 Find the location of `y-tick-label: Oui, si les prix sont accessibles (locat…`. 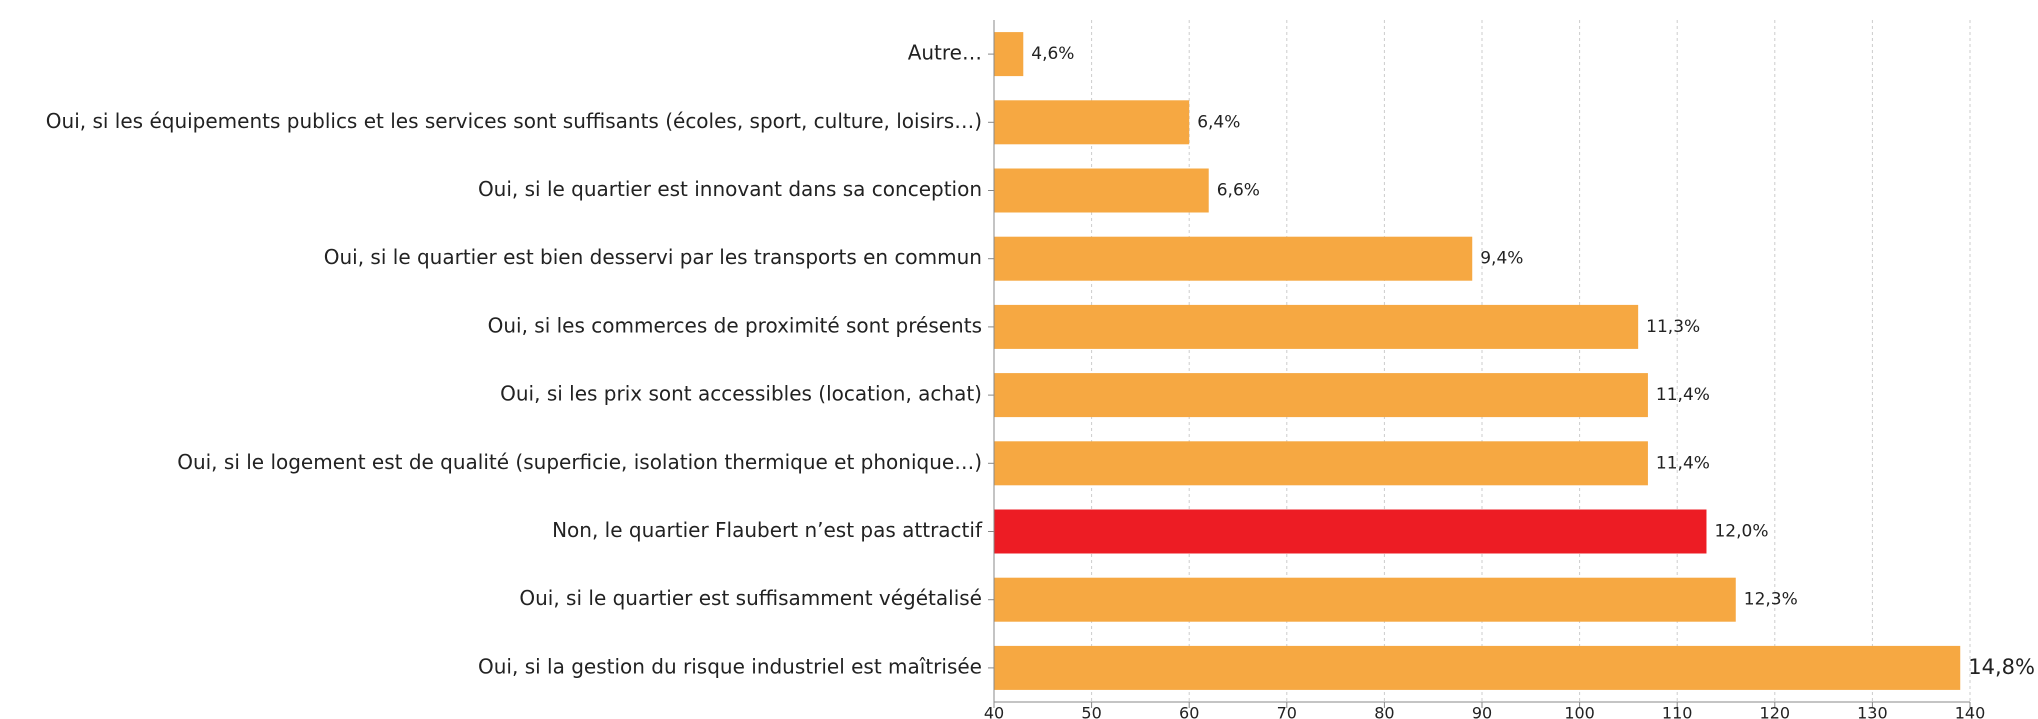

y-tick-label: Oui, si les prix sont accessibles (locat… is located at coordinates (741, 394).